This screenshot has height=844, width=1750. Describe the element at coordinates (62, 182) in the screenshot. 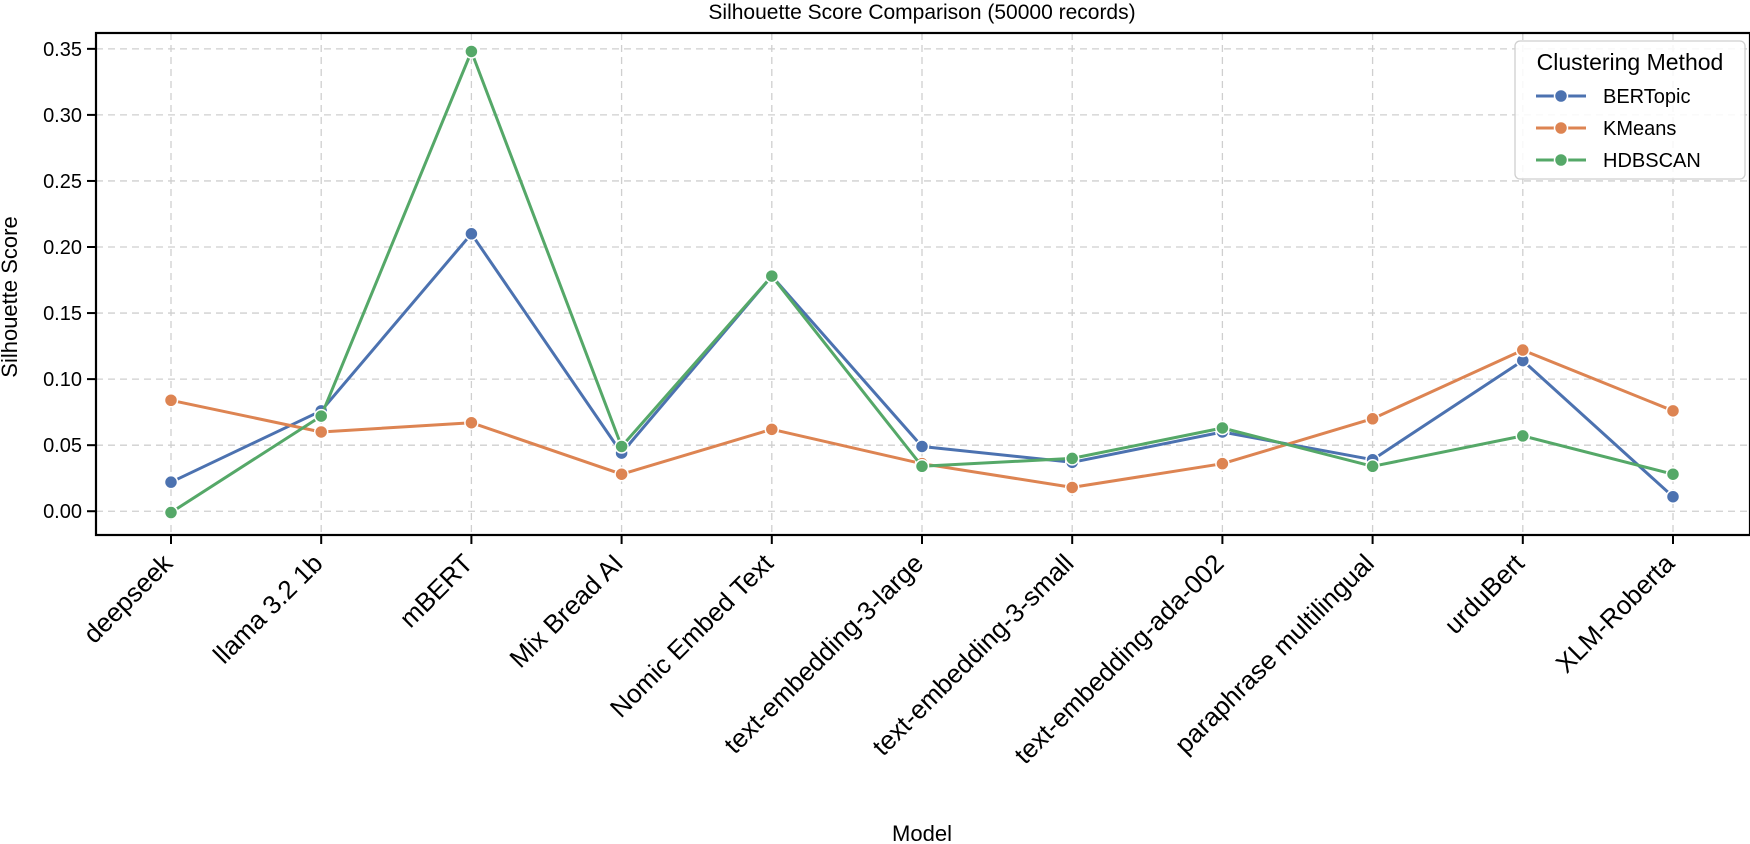

I see `y-tick-label: 0.25` at that location.